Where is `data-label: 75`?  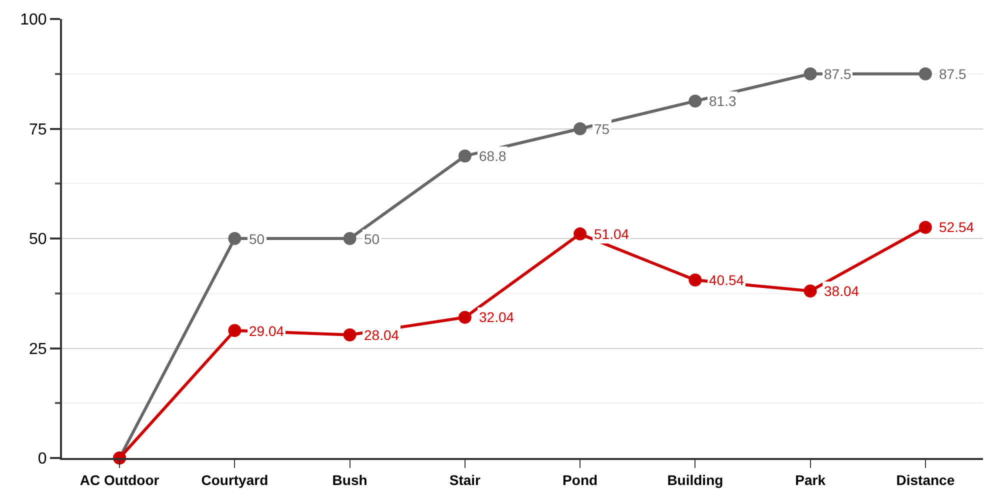 data-label: 75 is located at coordinates (602, 129).